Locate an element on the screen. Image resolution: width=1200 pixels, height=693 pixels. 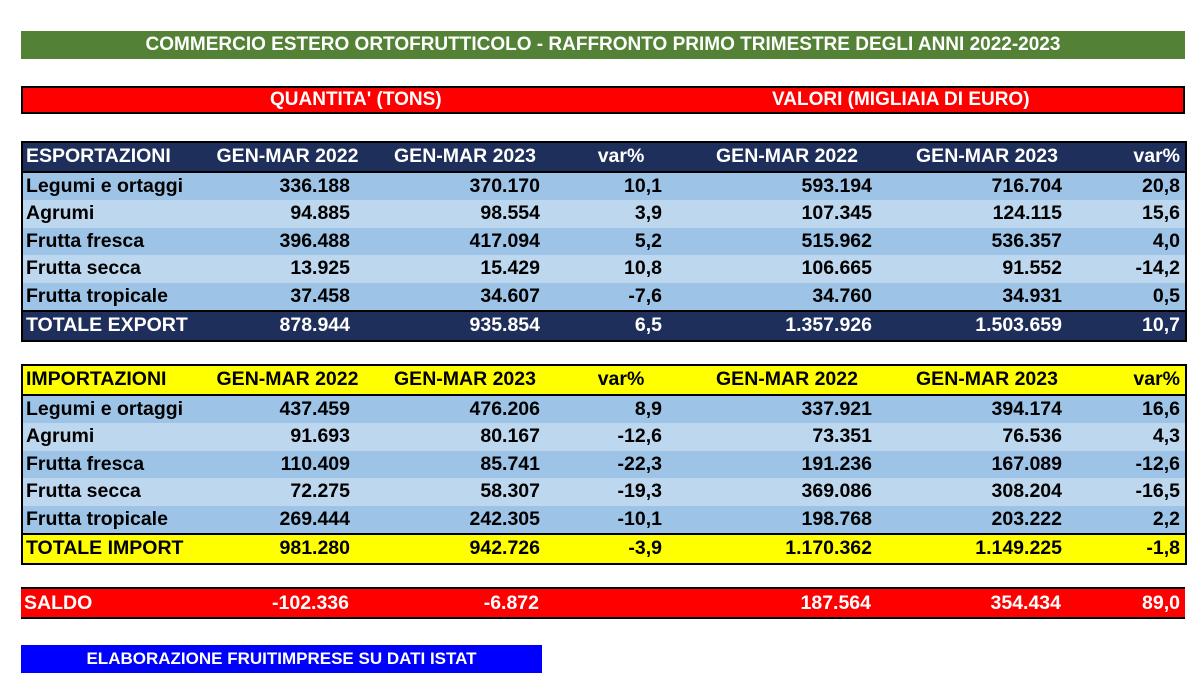
table-cell: -7,6 is located at coordinates (621, 296).